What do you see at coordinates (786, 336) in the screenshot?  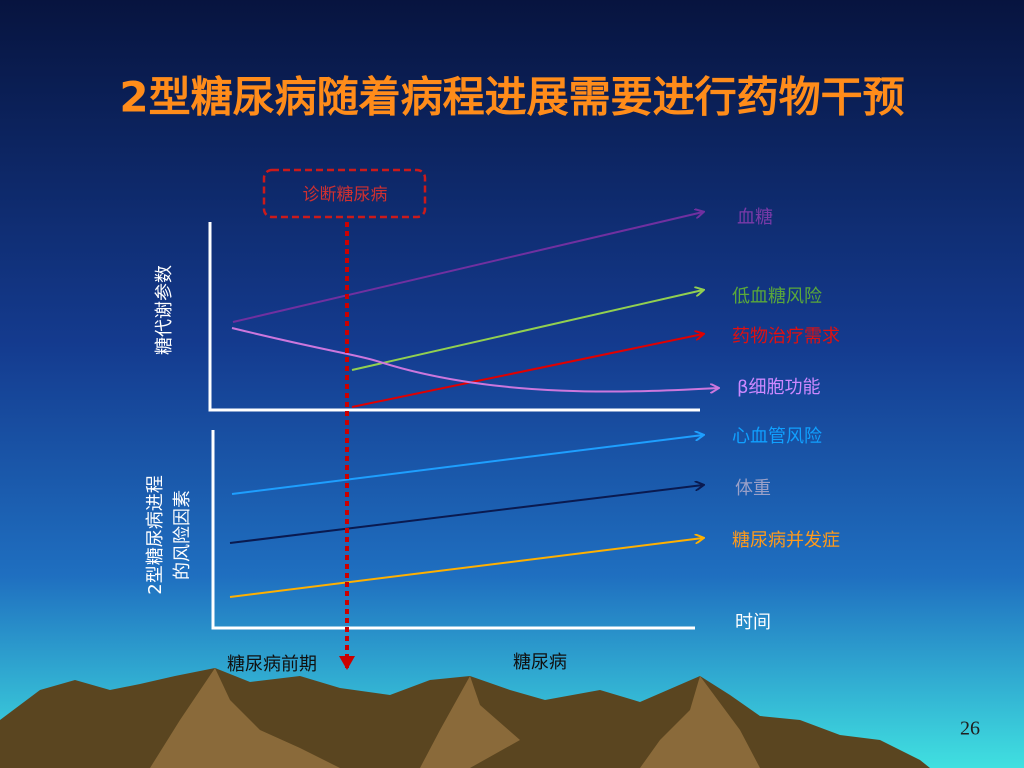 I see `curve-label: 药物治疗需求` at bounding box center [786, 336].